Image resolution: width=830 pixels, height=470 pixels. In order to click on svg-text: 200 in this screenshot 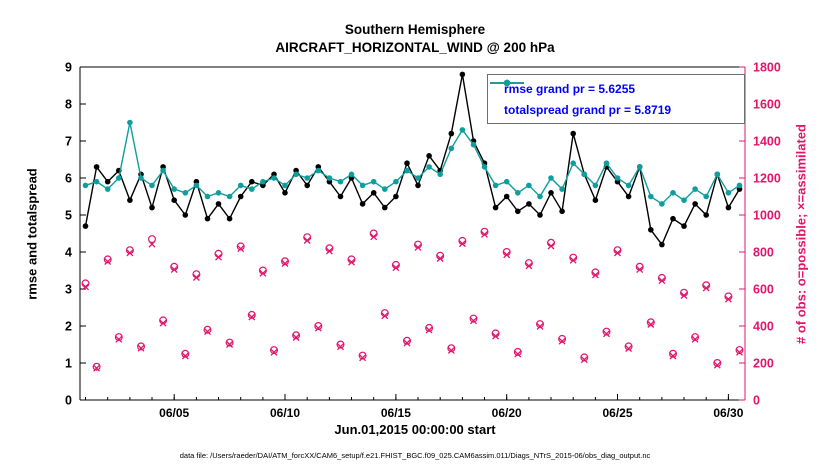, I will do `click(763, 364)`.